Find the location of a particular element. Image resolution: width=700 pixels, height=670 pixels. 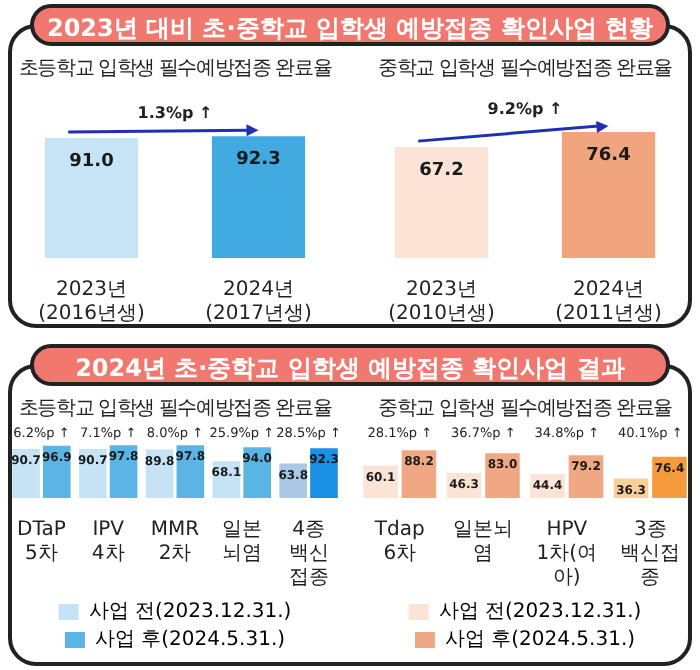

x-tick-label: 2024년 (2011년생) is located at coordinates (608, 302).